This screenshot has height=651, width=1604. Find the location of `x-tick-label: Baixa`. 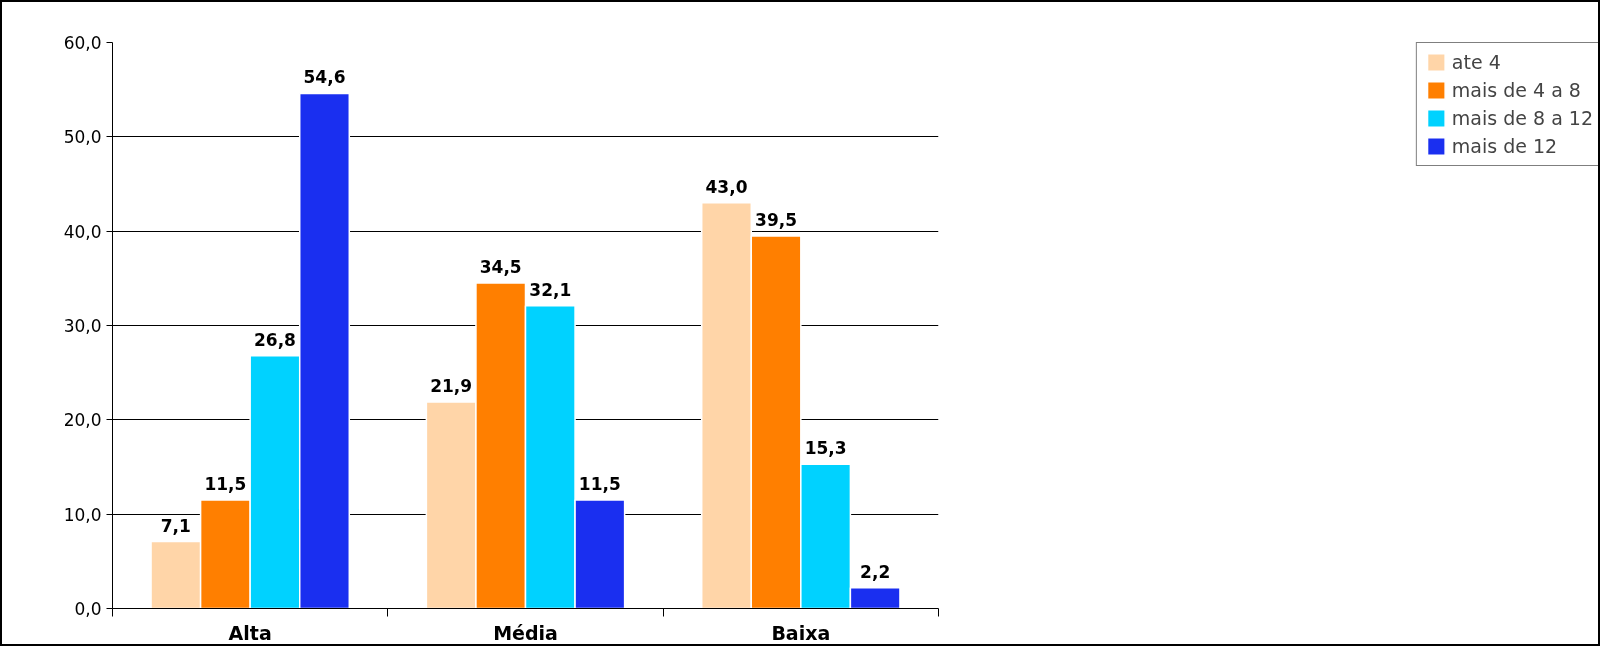

x-tick-label: Baixa is located at coordinates (801, 632).